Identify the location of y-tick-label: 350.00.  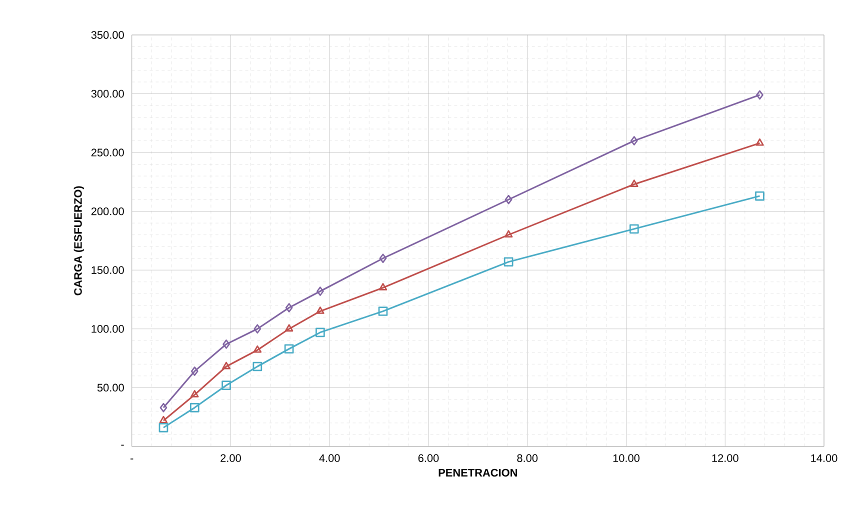
(107, 34).